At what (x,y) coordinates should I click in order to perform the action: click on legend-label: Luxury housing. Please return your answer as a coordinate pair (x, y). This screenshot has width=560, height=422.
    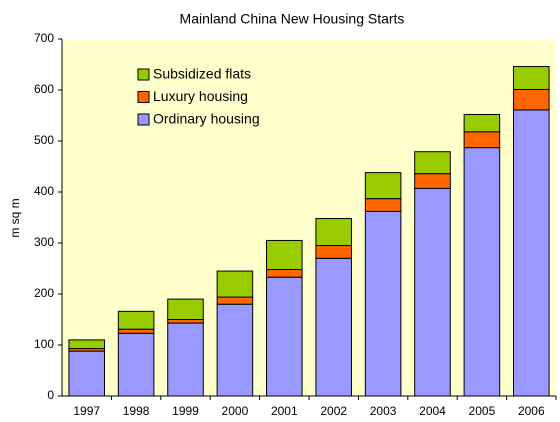
    Looking at the image, I should click on (200, 96).